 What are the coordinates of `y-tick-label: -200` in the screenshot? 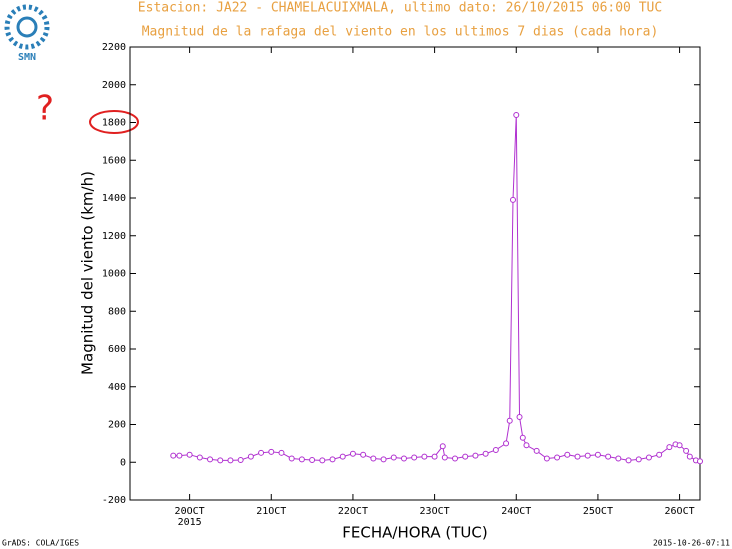 It's located at (114, 500).